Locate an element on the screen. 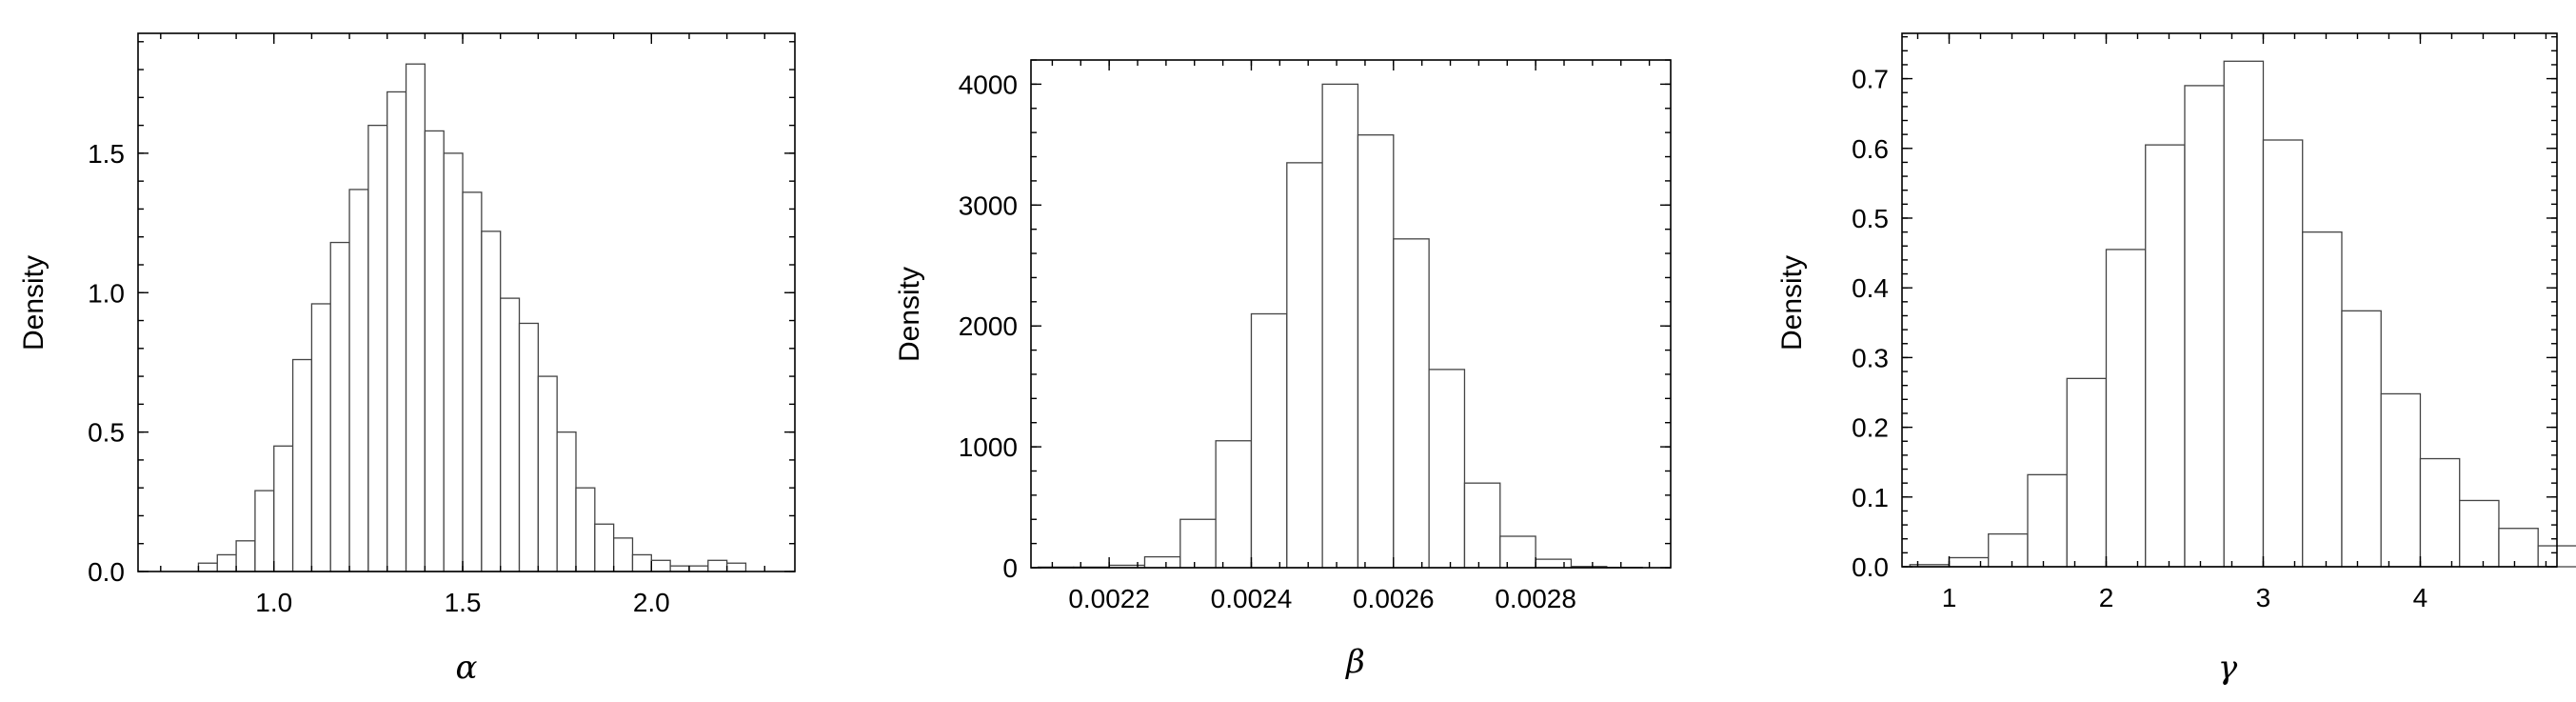  gamma-x-tick-label: 4 is located at coordinates (2420, 597).